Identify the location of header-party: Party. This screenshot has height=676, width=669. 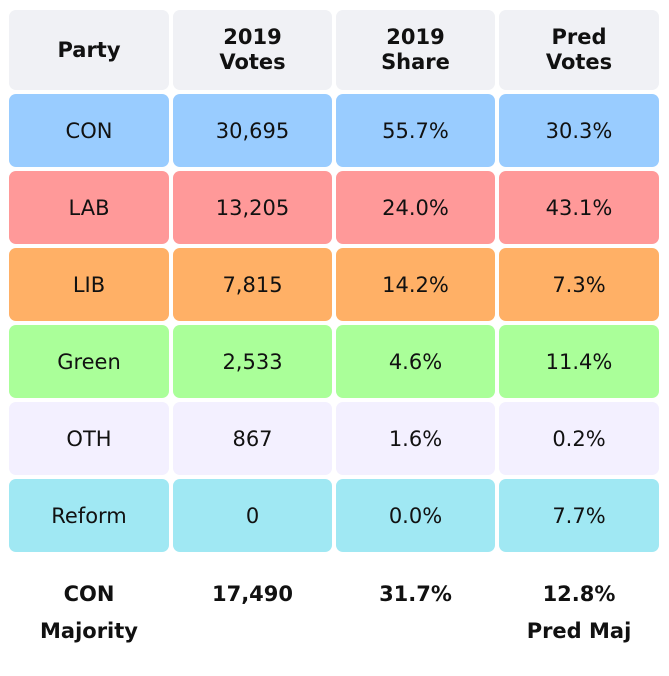
(89, 50).